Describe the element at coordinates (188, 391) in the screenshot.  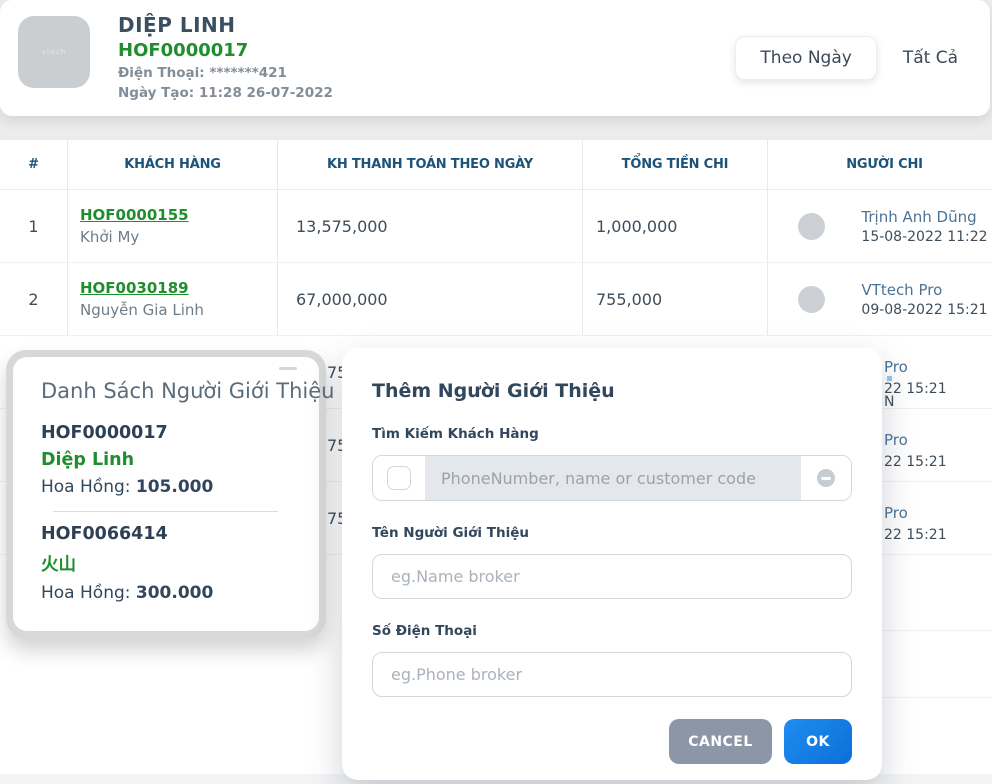
I see `referrer-list-title: Danh Sách Người Giới Thiệu` at that location.